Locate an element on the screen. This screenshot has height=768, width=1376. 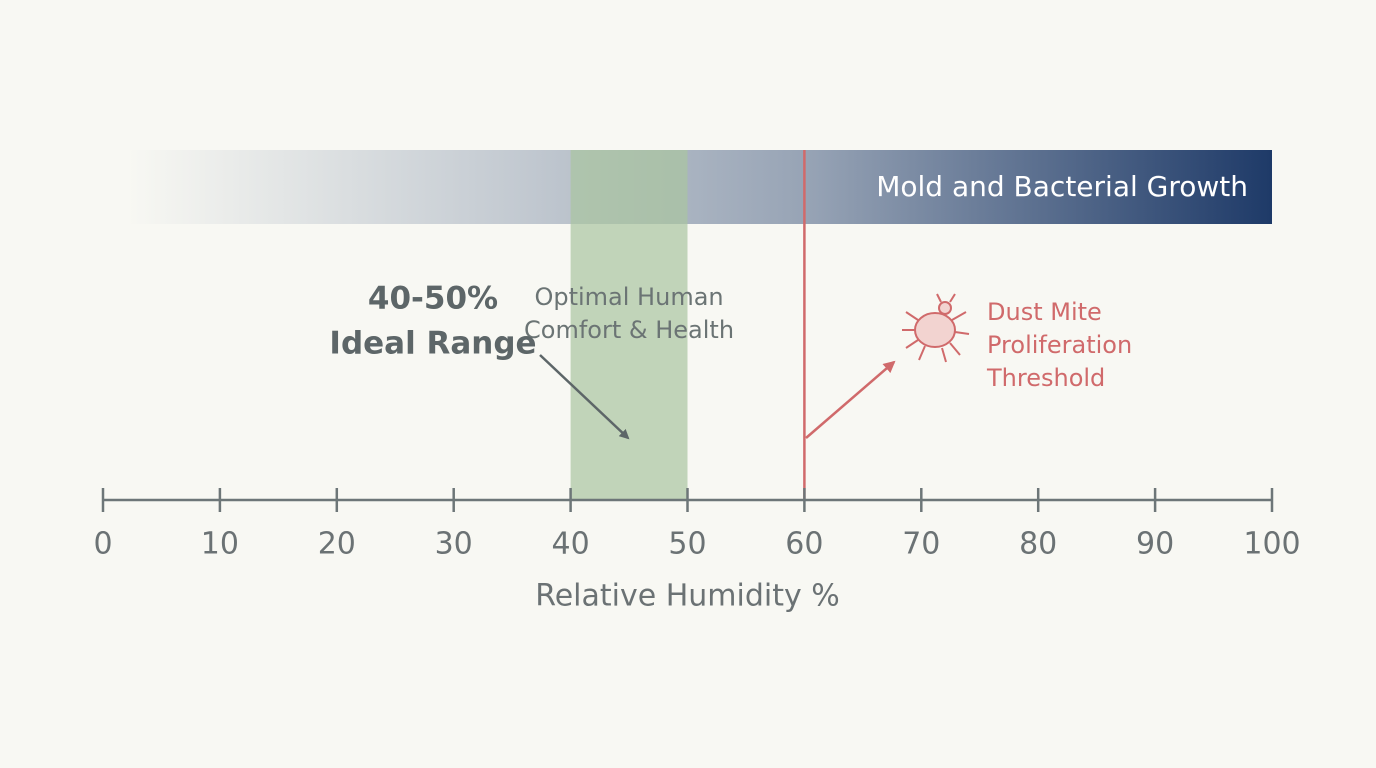
mold-label: Mold and Bacterial Growth is located at coordinates (1062, 186).